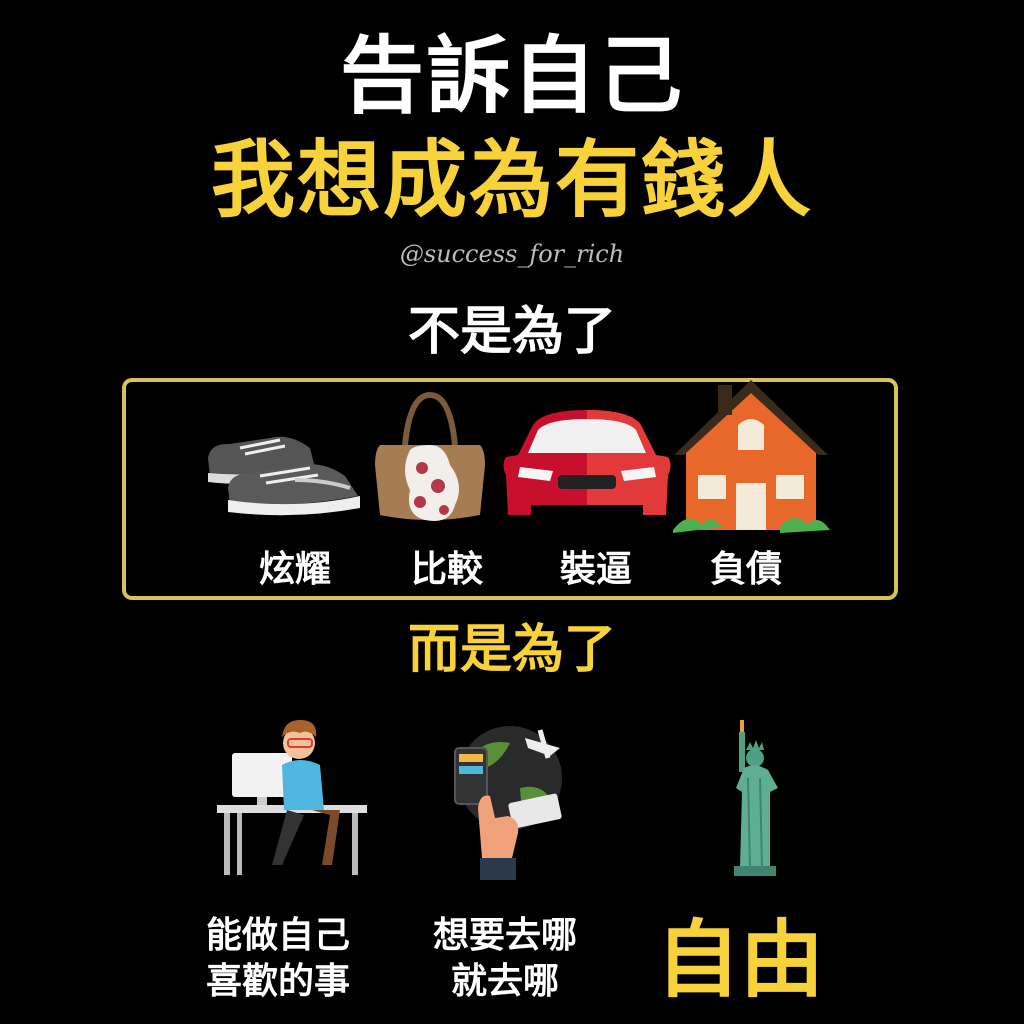 This screenshot has width=1024, height=1024. Describe the element at coordinates (292, 797) in the screenshot. I see `person-at-computer-icon` at that location.